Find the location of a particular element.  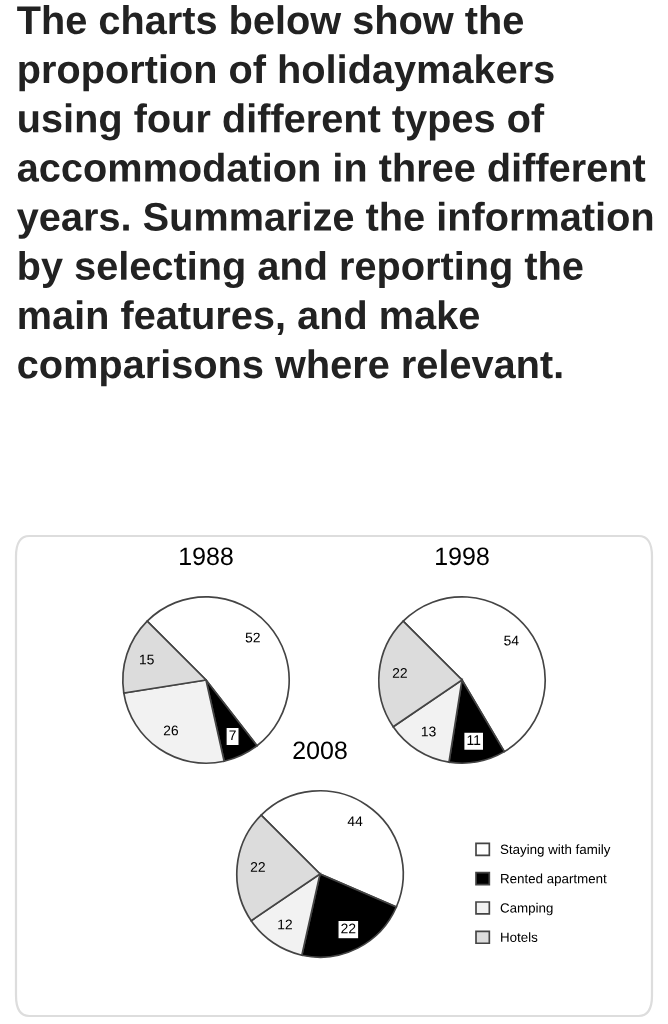

chart-title: 1998 is located at coordinates (462, 556).